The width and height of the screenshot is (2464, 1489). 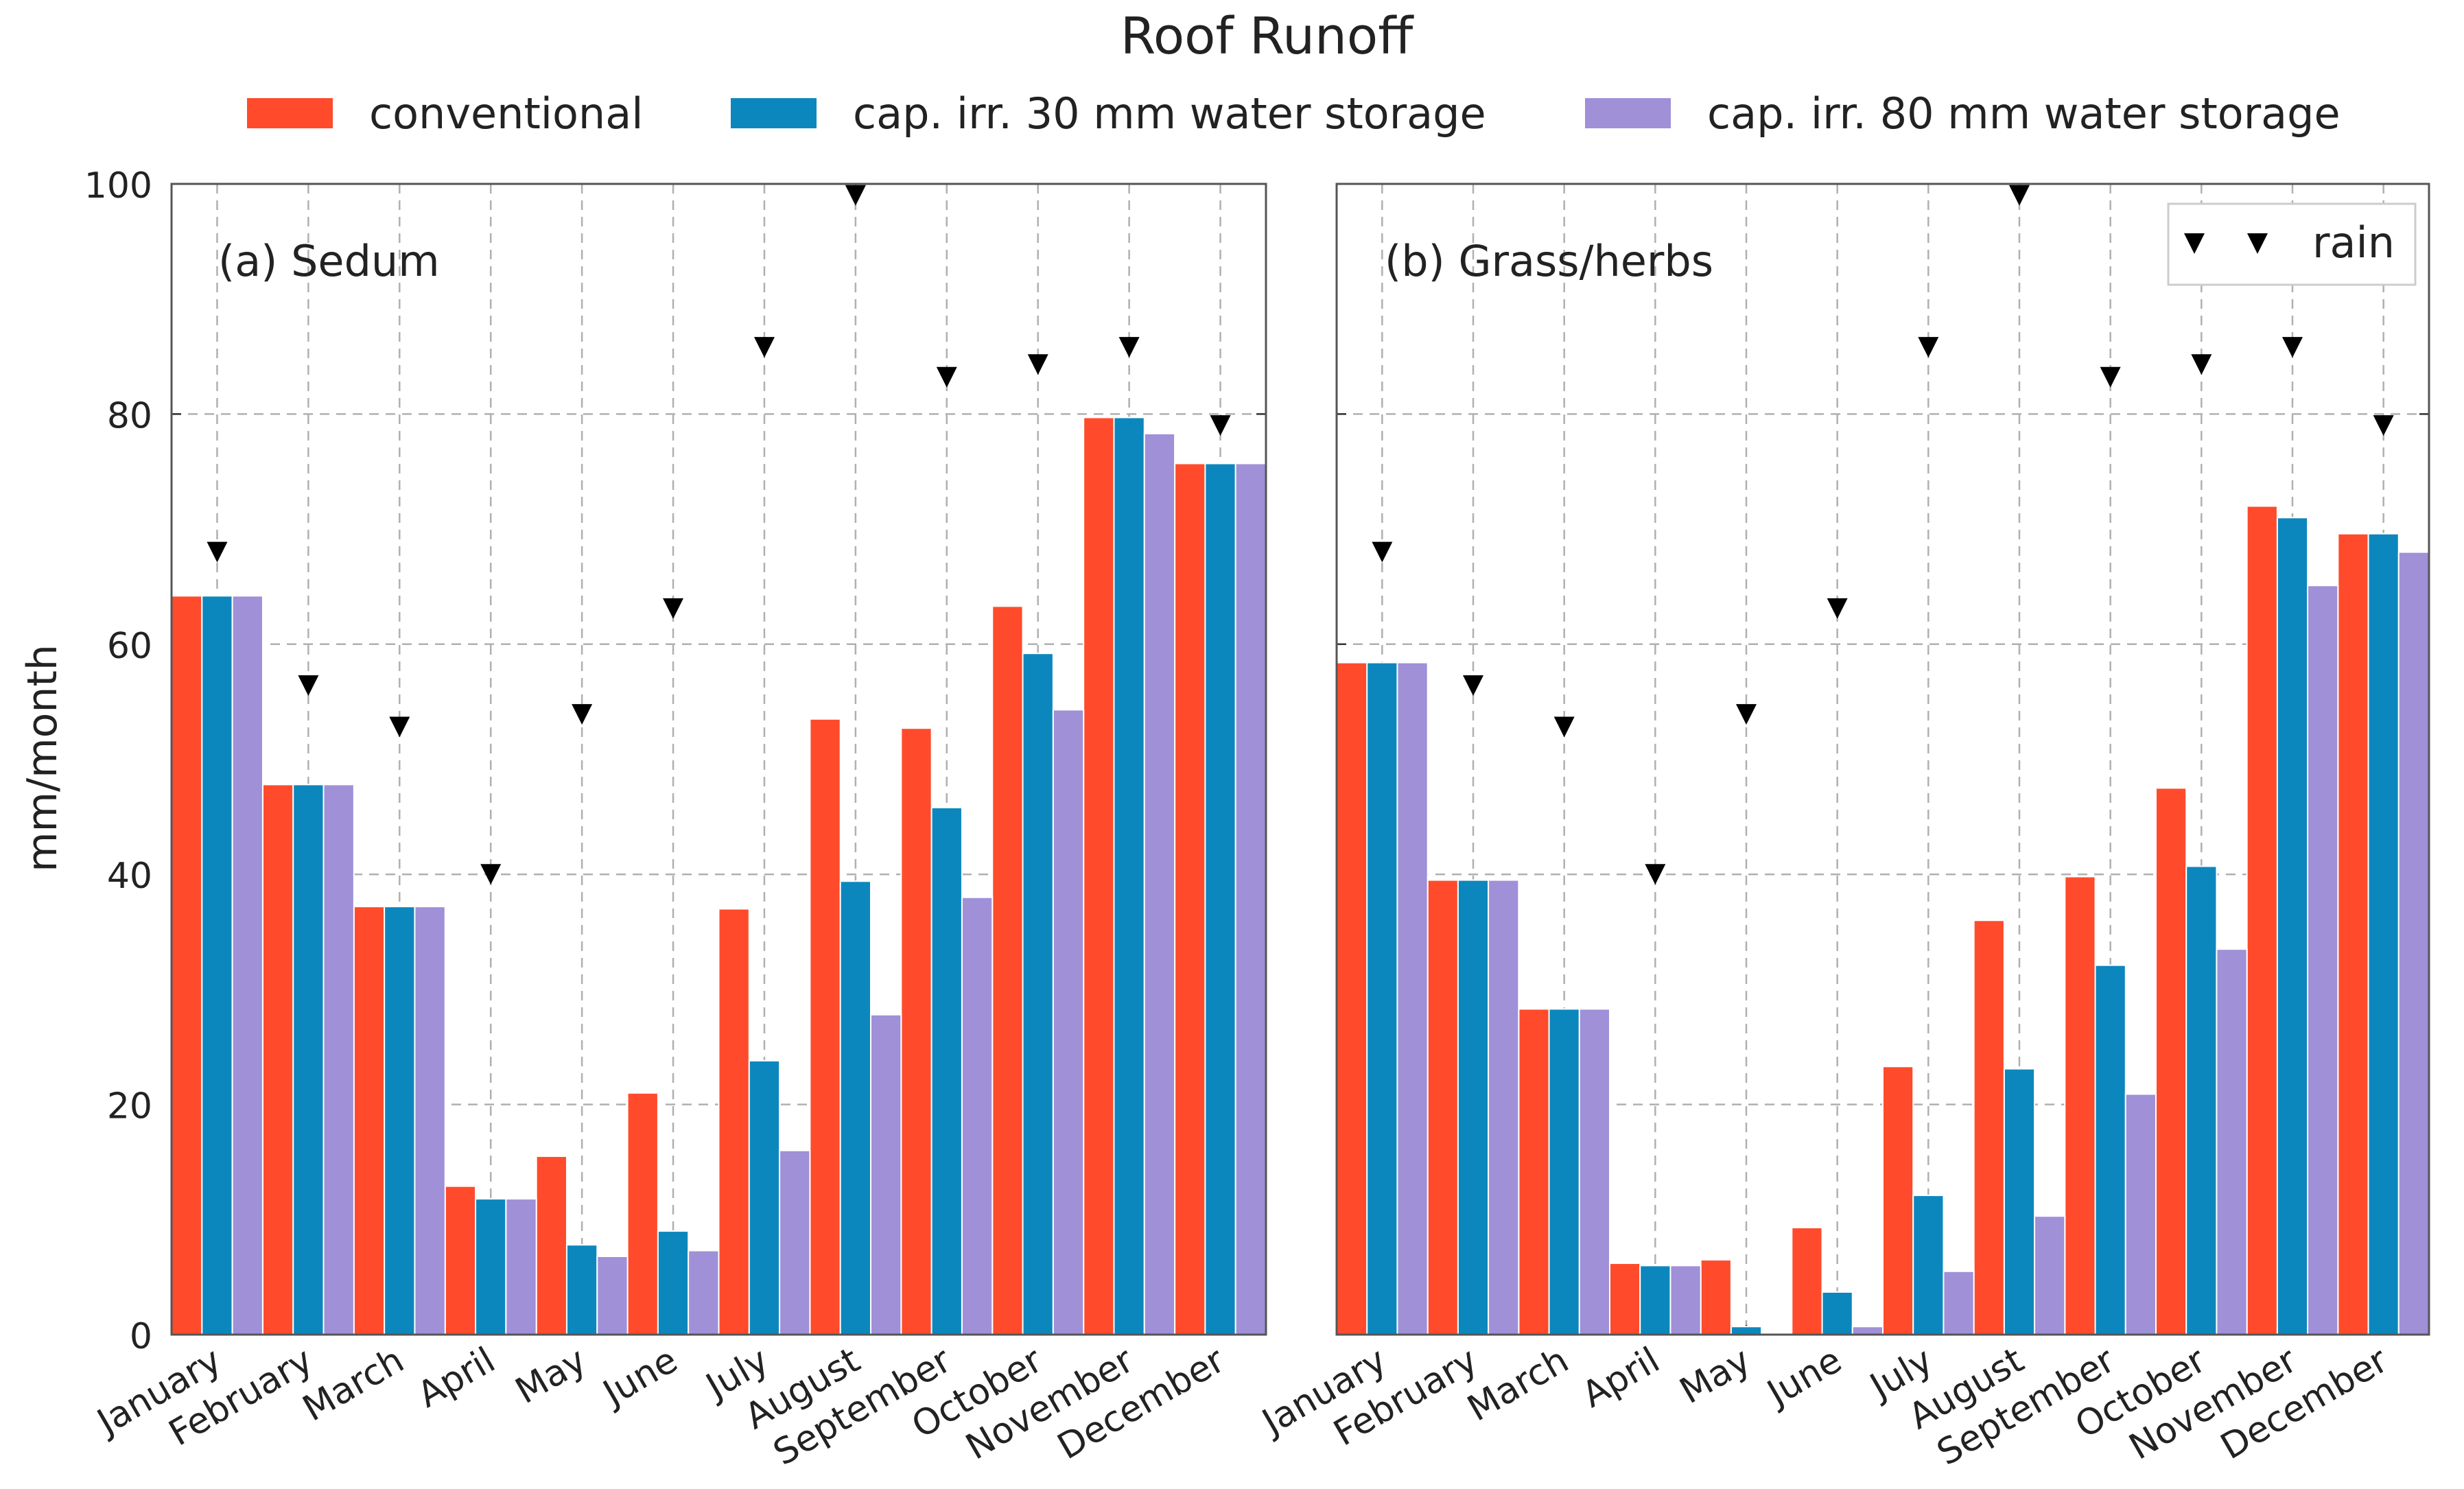 I want to click on panel-label: (a) Sedum, so click(x=329, y=261).